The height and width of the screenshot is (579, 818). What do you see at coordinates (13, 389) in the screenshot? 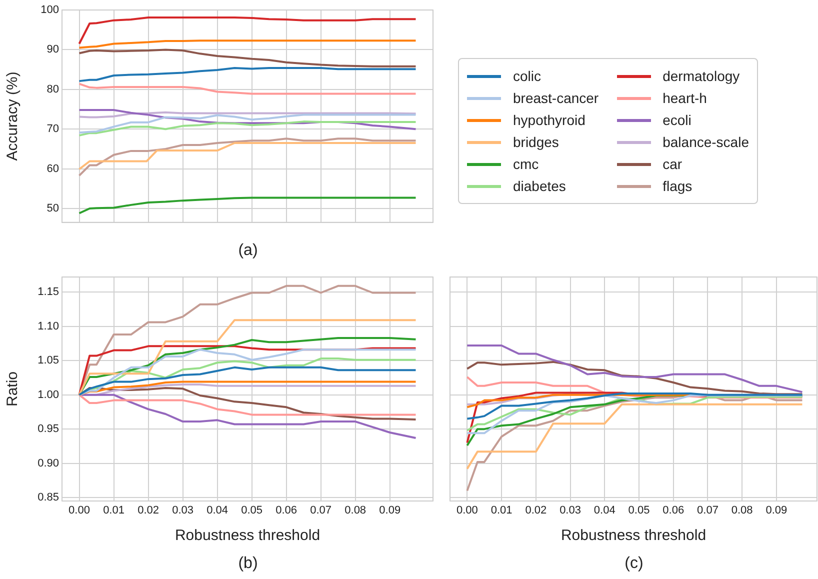
I see `y-axis-title: Ratio` at bounding box center [13, 389].